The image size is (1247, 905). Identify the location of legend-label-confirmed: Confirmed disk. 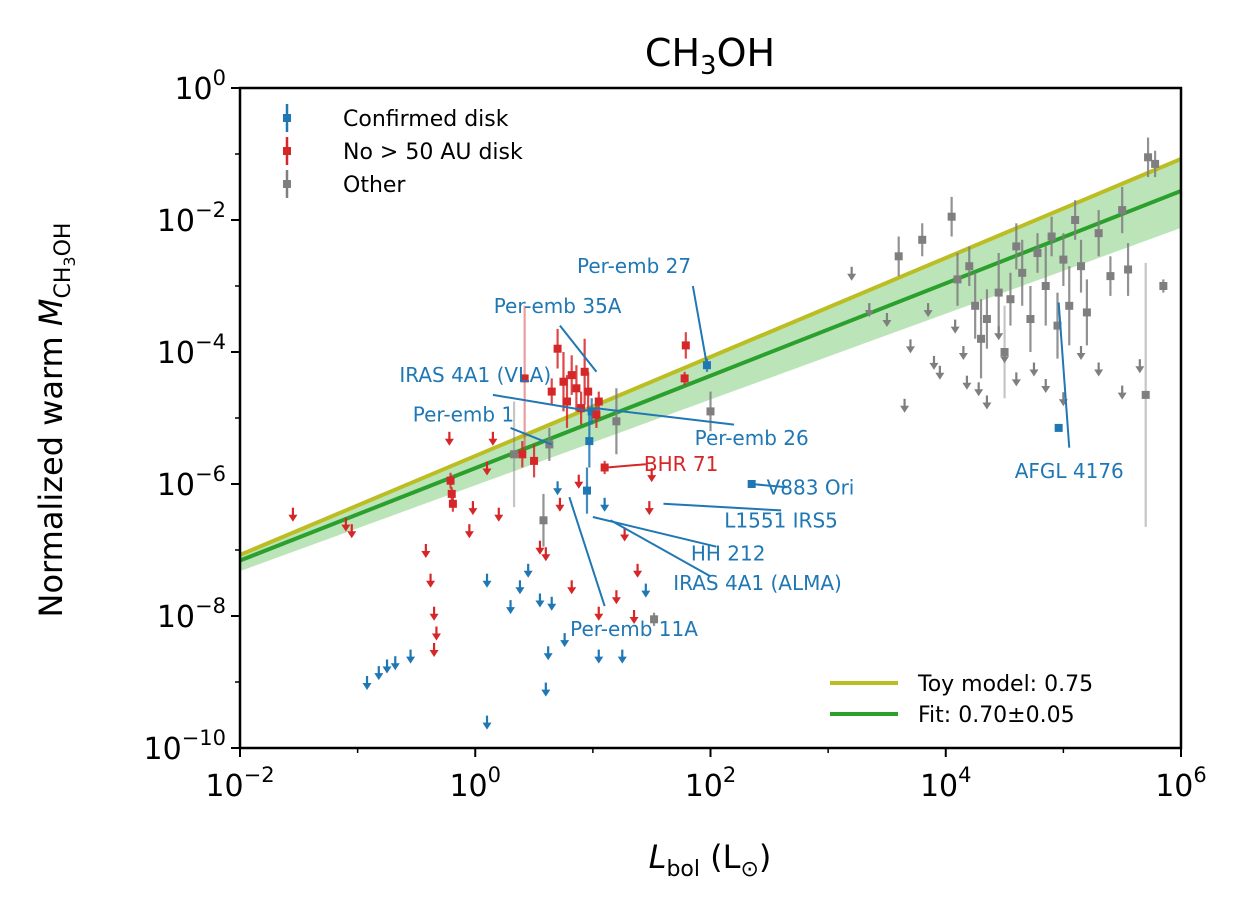
(426, 119).